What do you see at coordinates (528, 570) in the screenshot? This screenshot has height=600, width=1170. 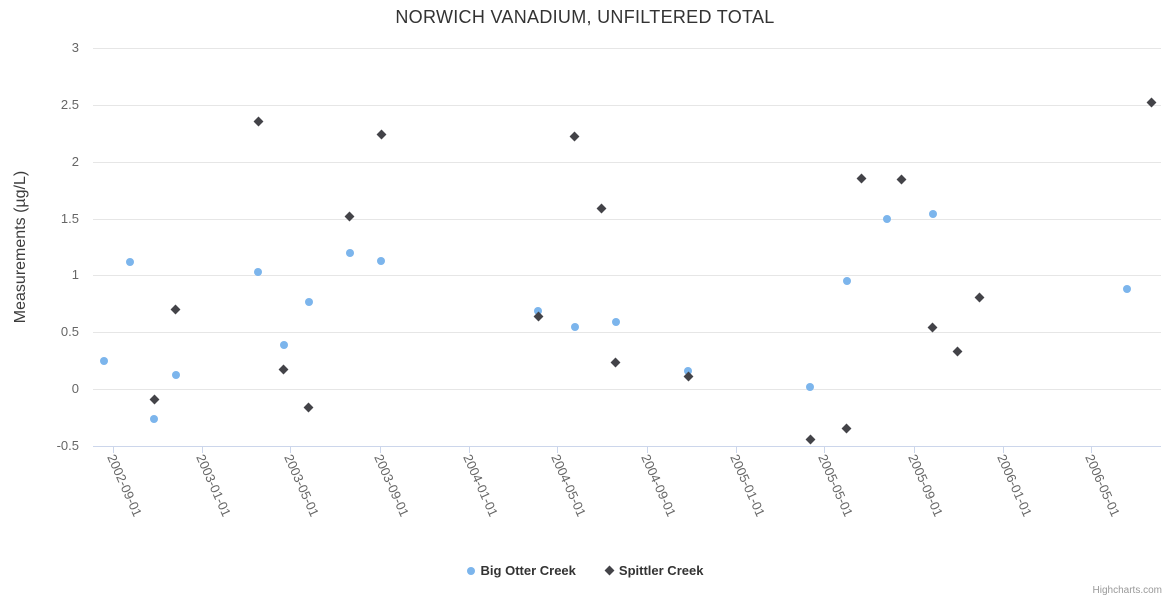 I see `legend-label: Big Otter Creek` at bounding box center [528, 570].